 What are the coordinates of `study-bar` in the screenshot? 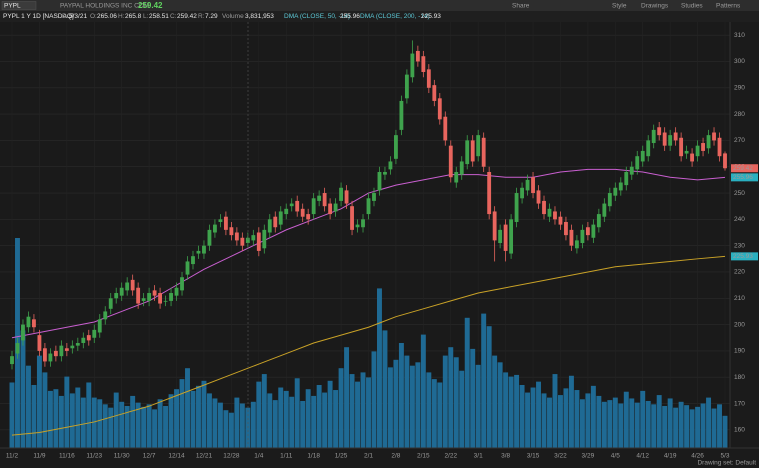 It's located at (379, 16).